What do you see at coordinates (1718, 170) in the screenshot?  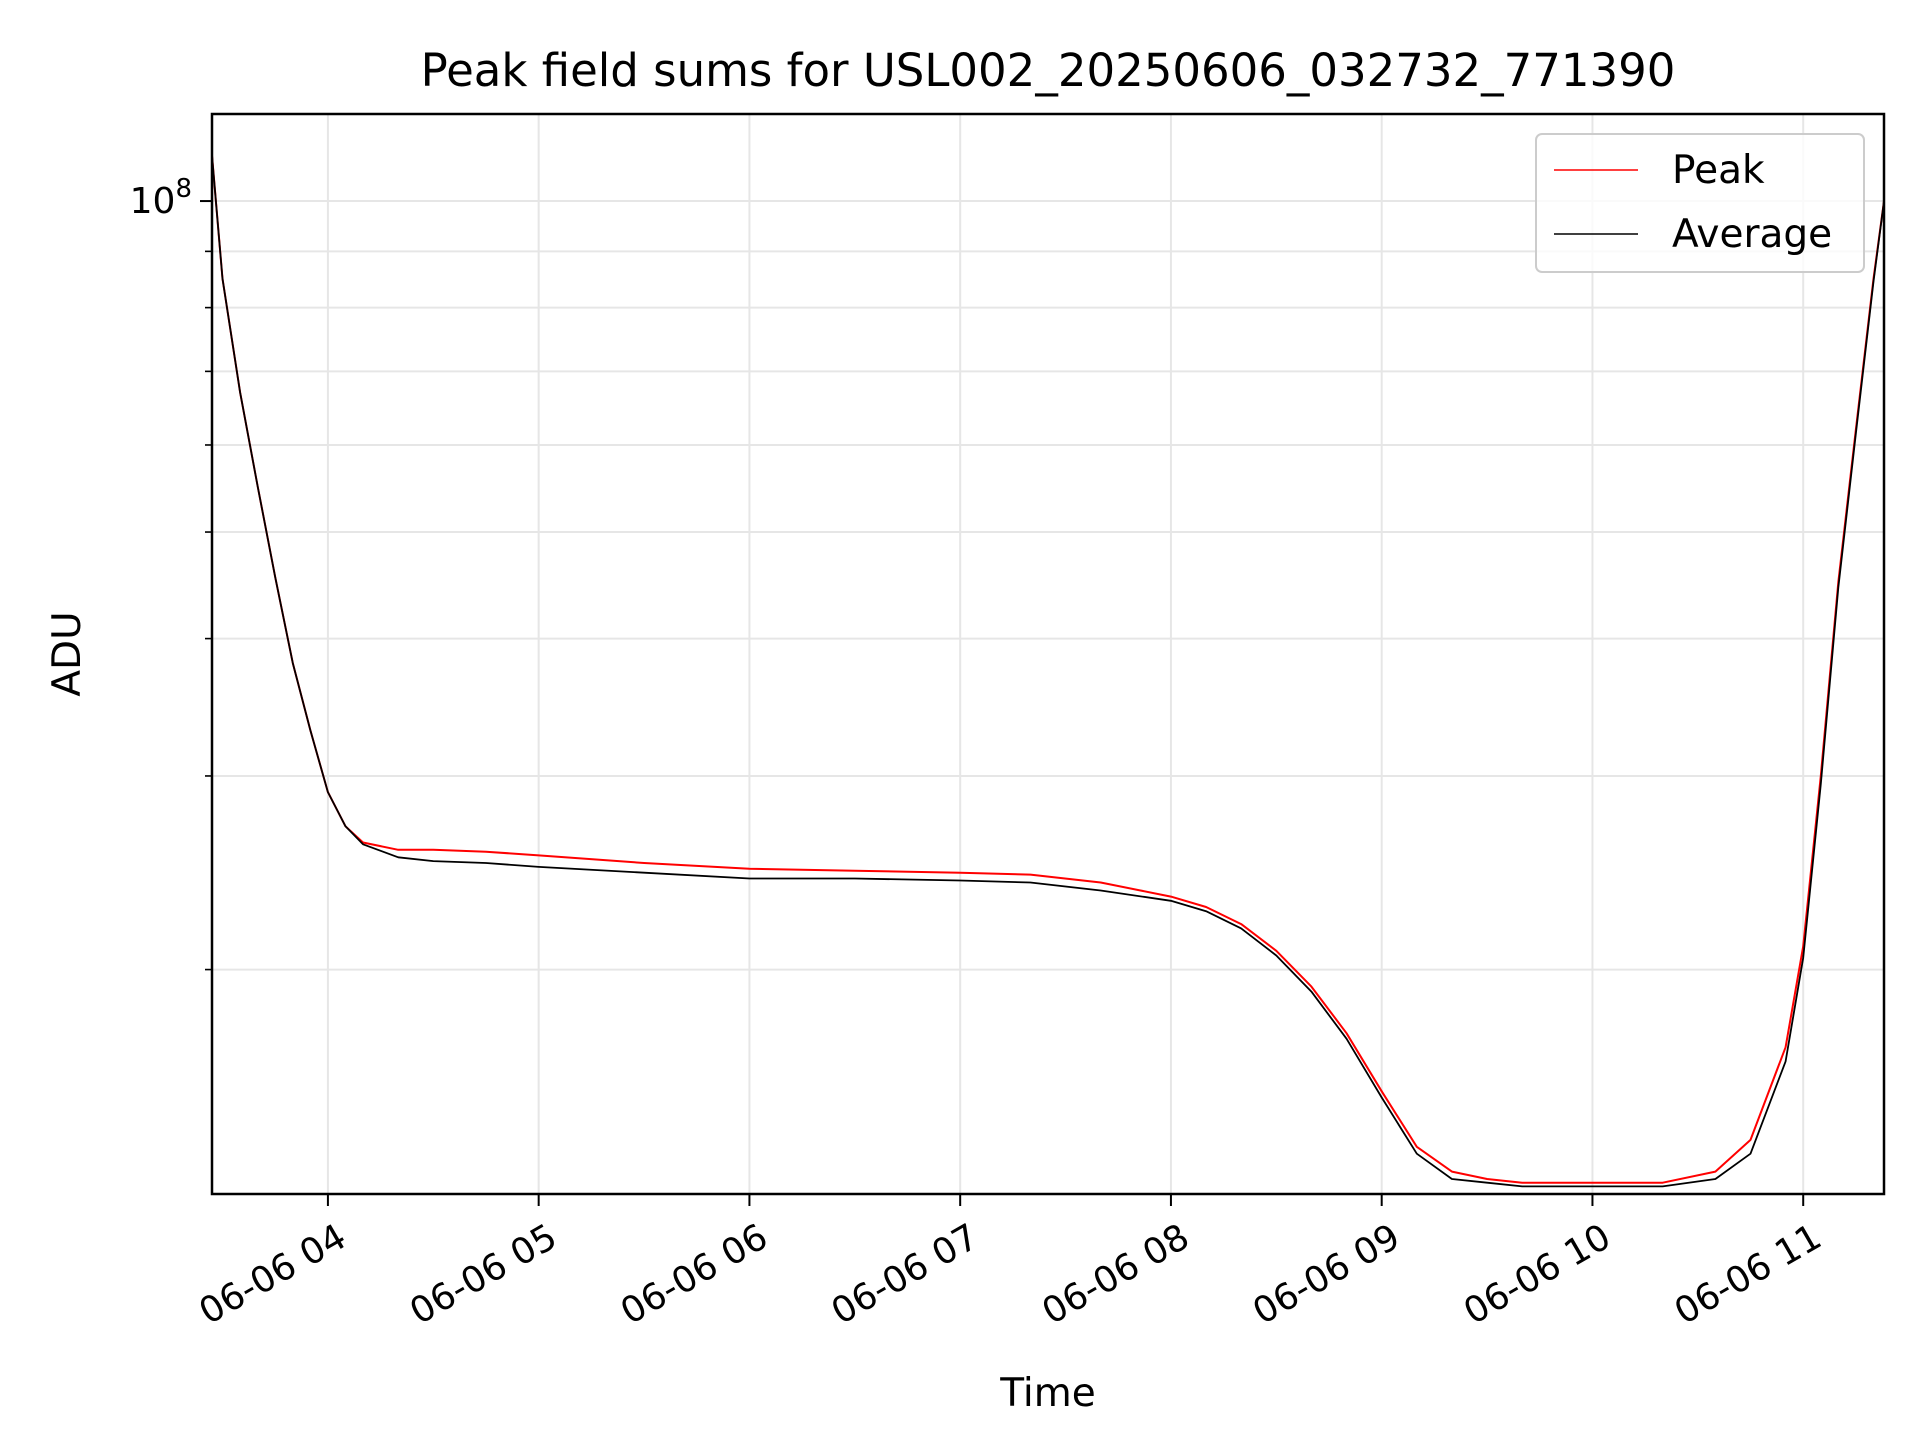 I see `legend-peak-label: Peak` at bounding box center [1718, 170].